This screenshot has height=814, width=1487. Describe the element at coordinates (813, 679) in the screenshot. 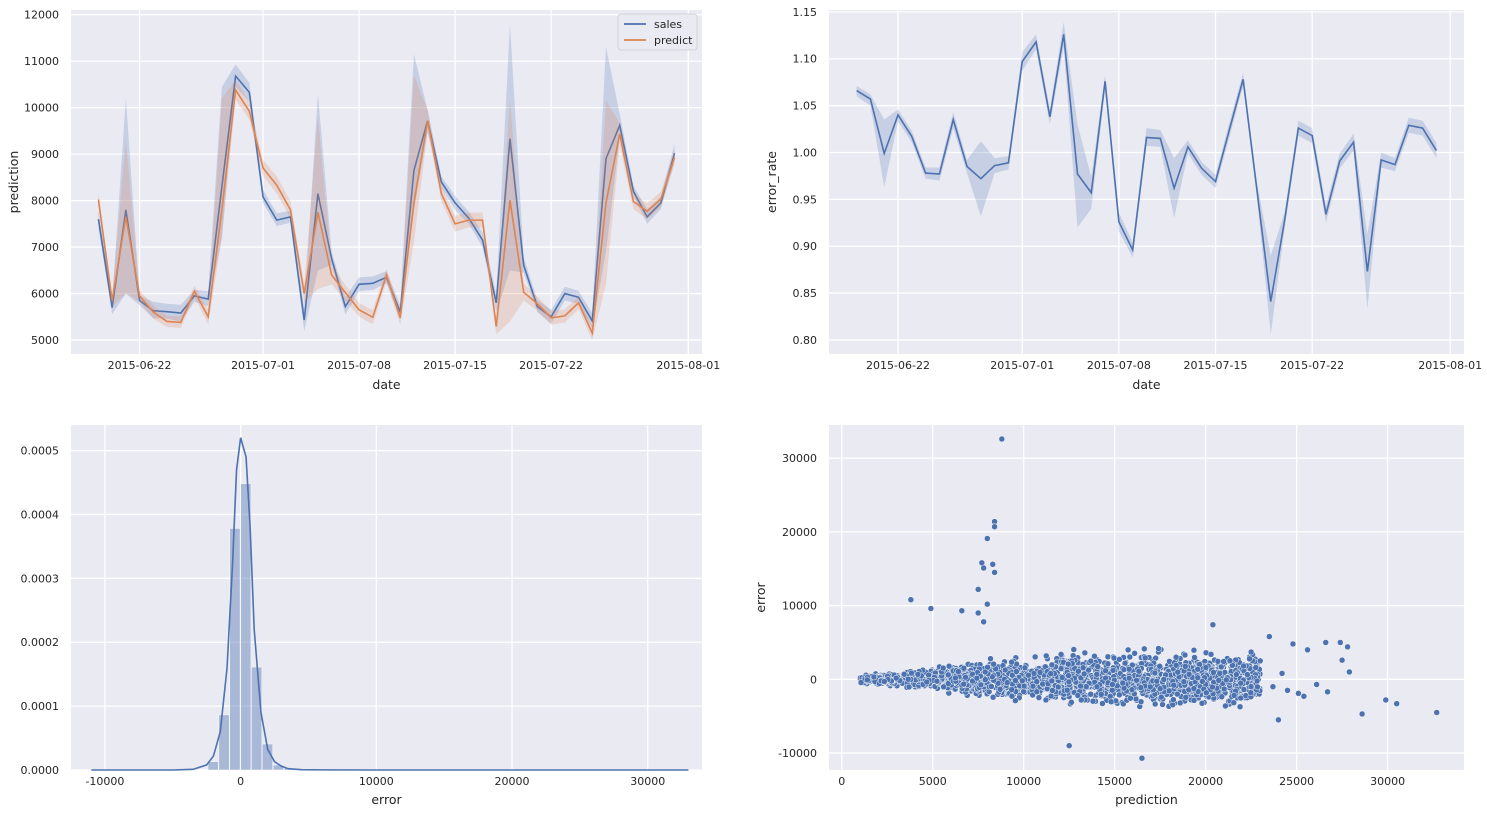

I see `y-tick-label: 0` at that location.